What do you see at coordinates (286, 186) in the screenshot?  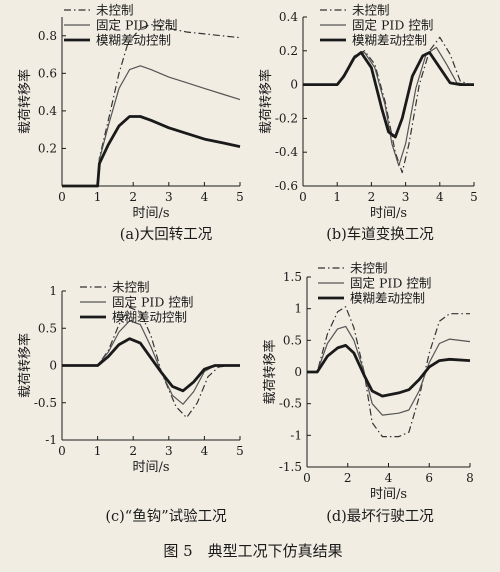 I see `y-tick-label: -0.6` at bounding box center [286, 186].